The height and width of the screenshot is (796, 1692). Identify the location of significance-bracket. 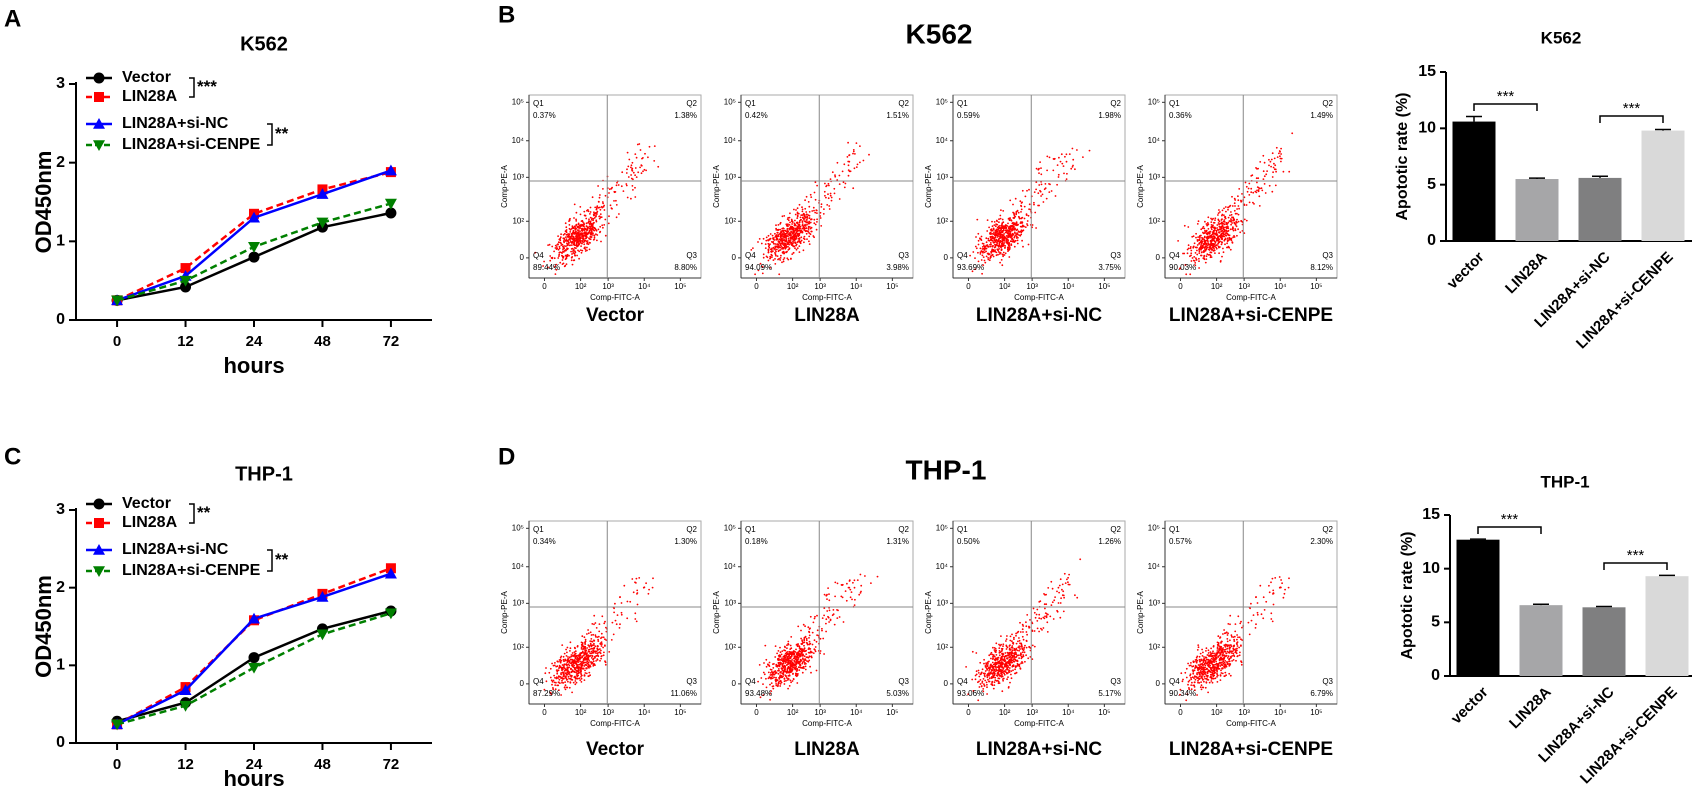
(192, 513).